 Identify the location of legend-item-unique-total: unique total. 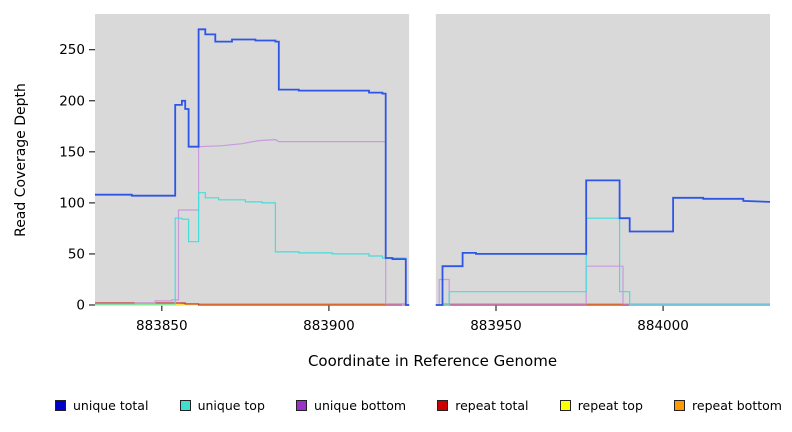
(101, 405).